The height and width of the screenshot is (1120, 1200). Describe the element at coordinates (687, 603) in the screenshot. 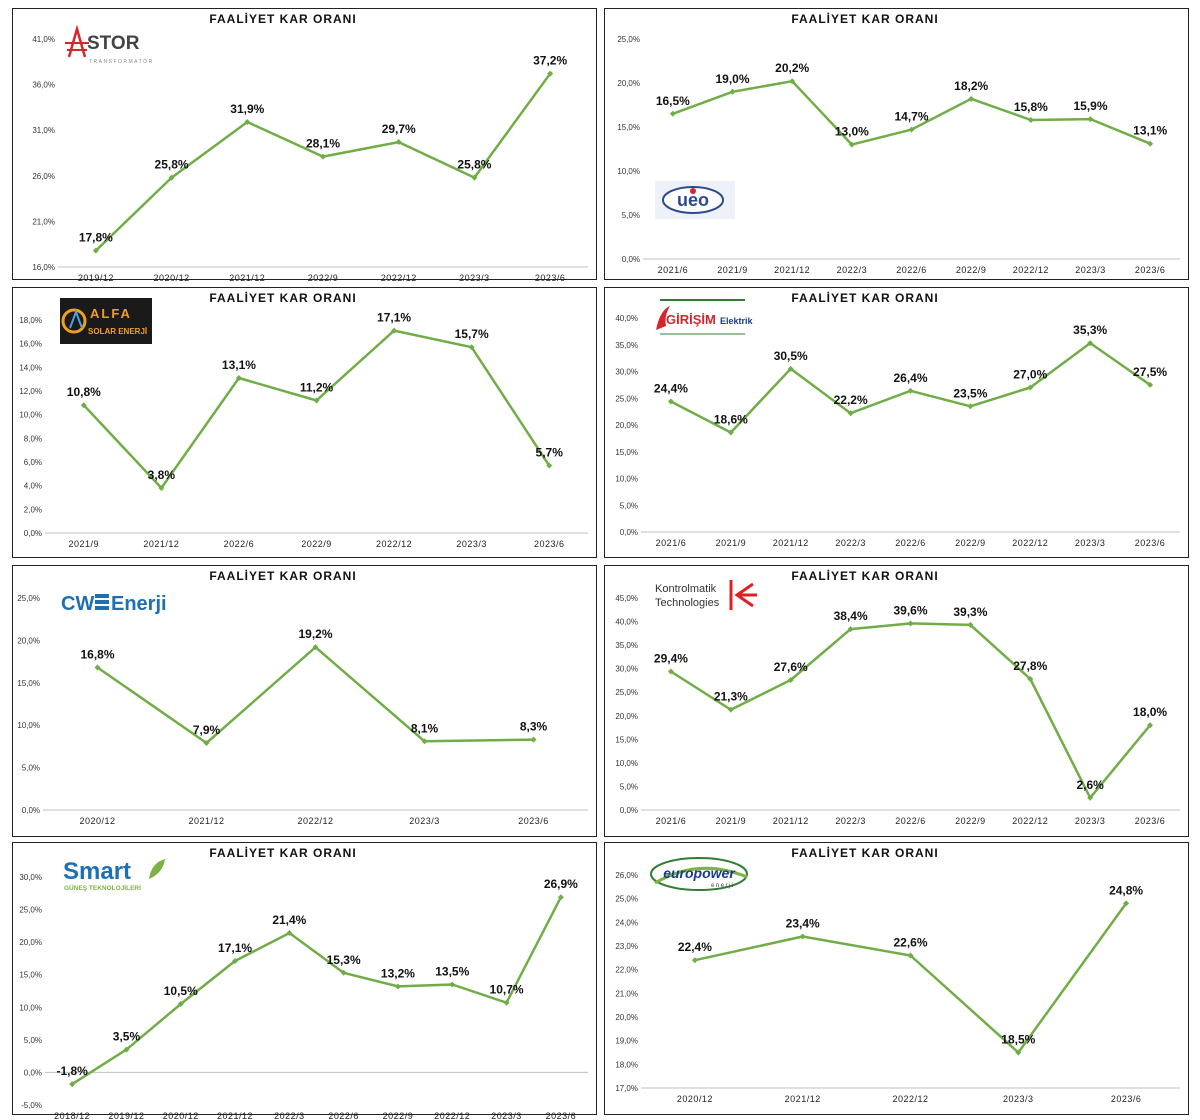

I see `svg-text: Technologies` at that location.